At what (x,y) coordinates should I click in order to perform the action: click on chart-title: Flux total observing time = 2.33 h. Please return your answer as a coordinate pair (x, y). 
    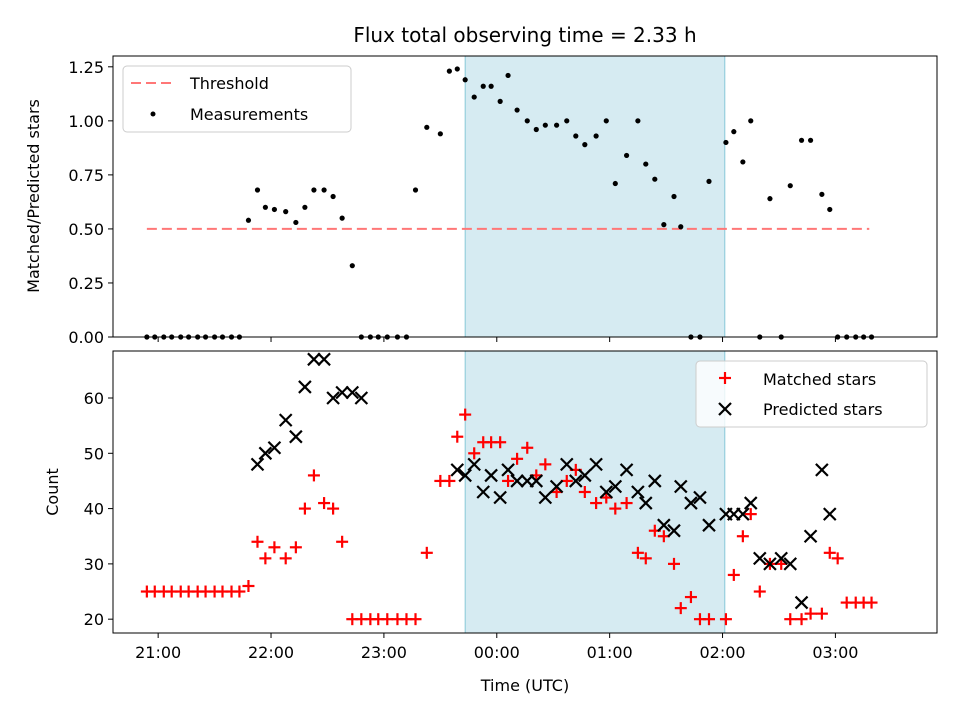
    Looking at the image, I should click on (524, 35).